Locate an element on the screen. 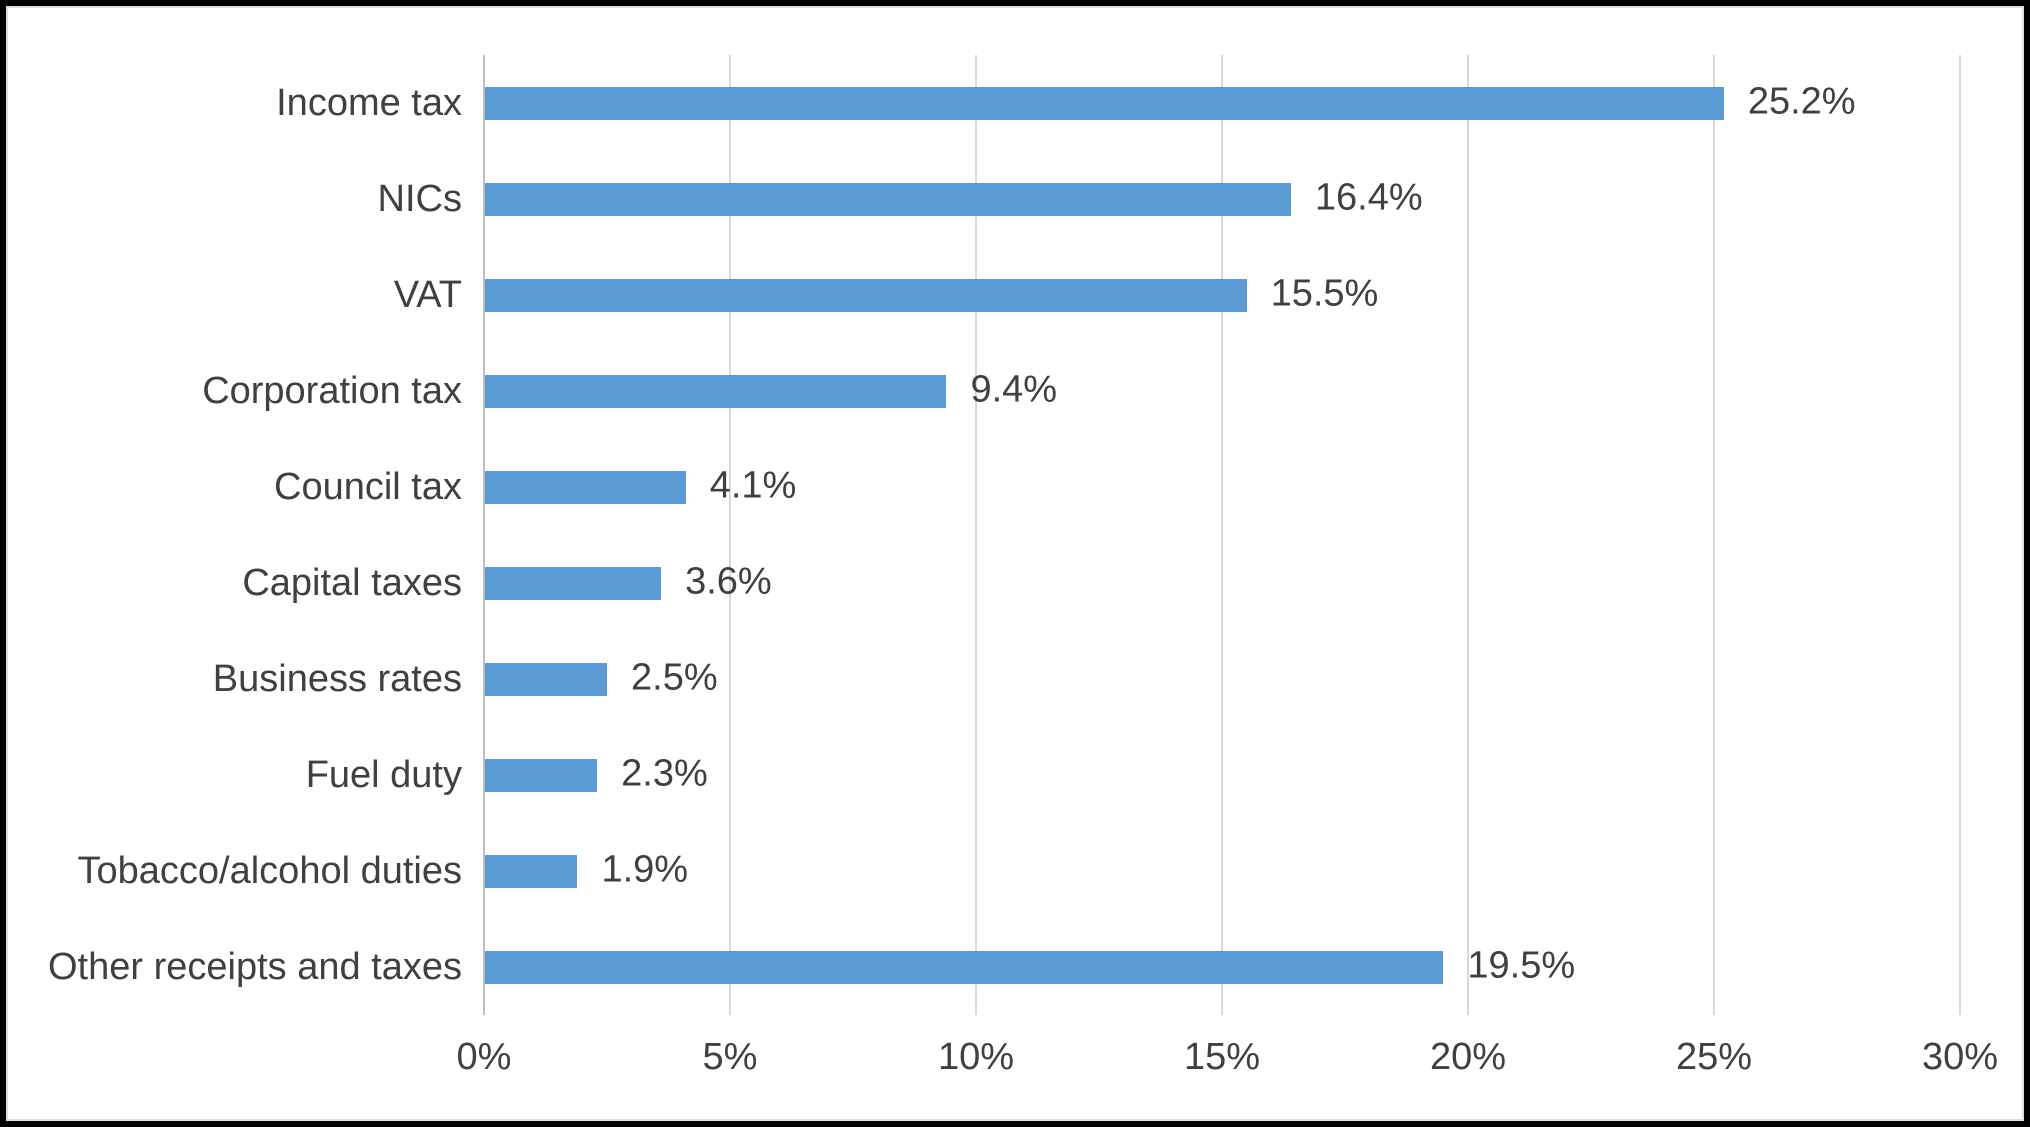 Image resolution: width=2030 pixels, height=1127 pixels. category-label: Tobacco/alcohol duties is located at coordinates (269, 870).